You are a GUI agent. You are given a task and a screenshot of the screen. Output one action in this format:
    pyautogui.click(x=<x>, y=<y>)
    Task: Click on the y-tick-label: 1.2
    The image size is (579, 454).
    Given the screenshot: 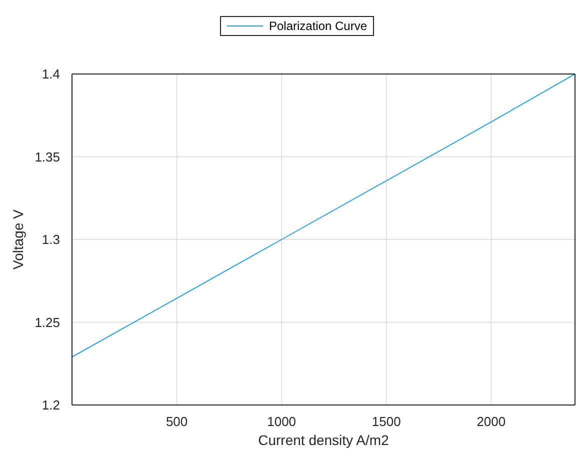 What is the action you would take?
    pyautogui.click(x=51, y=405)
    